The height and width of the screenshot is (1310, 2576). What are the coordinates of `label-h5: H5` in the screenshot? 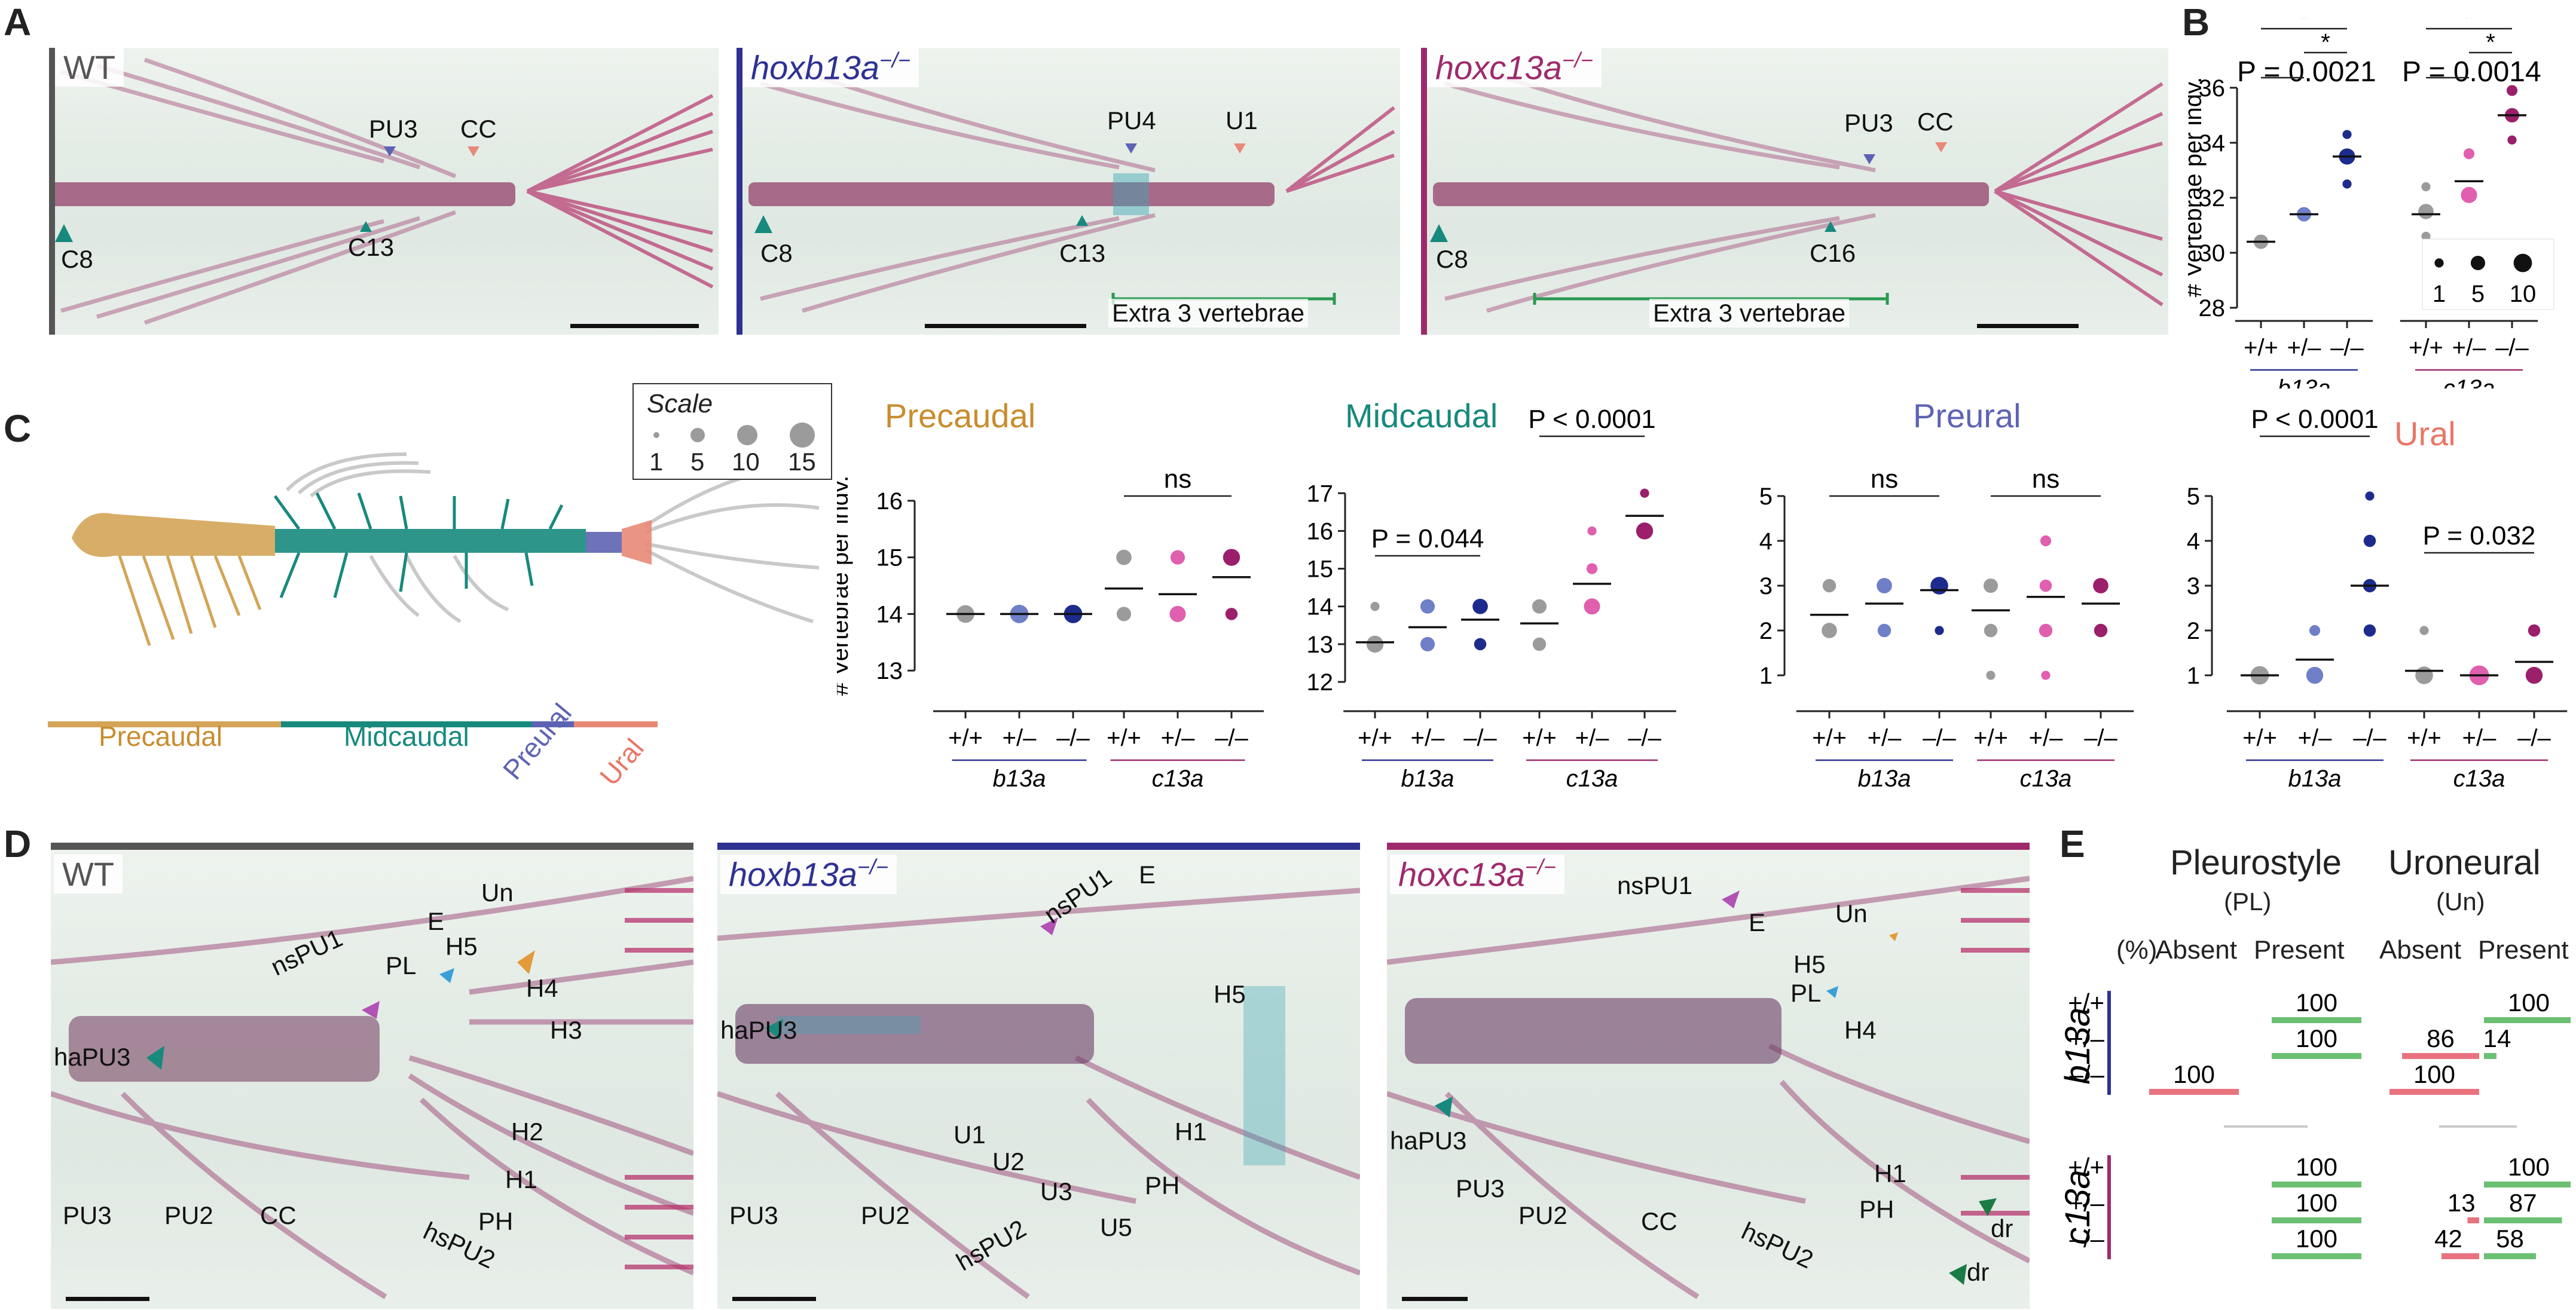 It's located at (462, 946).